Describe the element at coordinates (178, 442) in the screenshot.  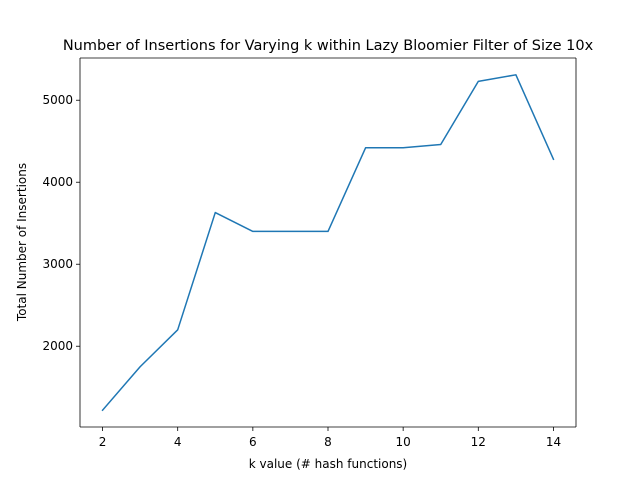
I see `x-tick-label-4: 4` at that location.